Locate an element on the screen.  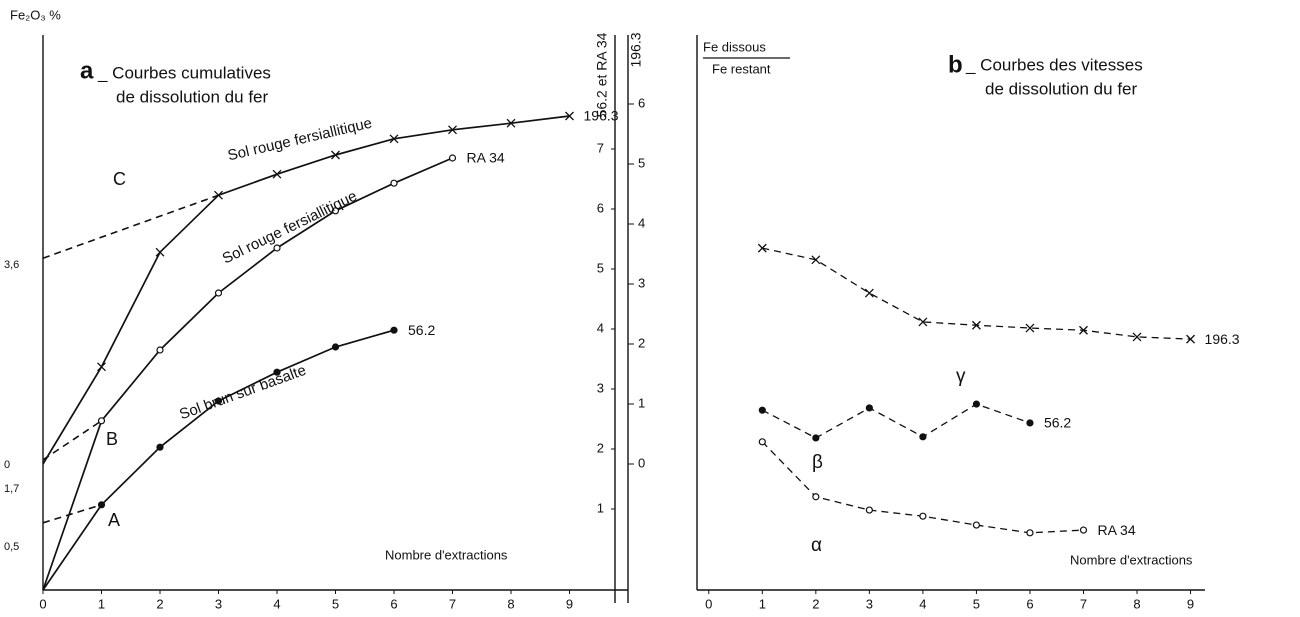
y2-tick-label: 5 is located at coordinates (641, 162).